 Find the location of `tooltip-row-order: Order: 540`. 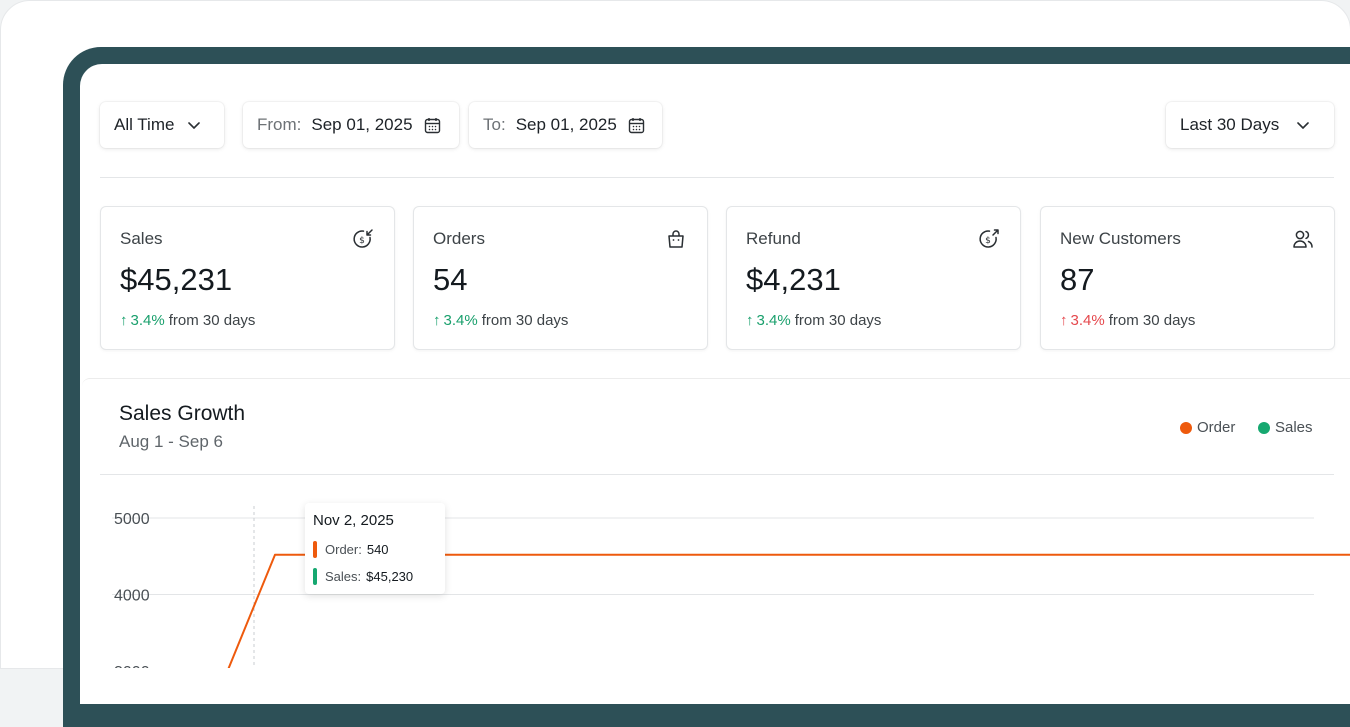

tooltip-row-order: Order: 540 is located at coordinates (351, 549).